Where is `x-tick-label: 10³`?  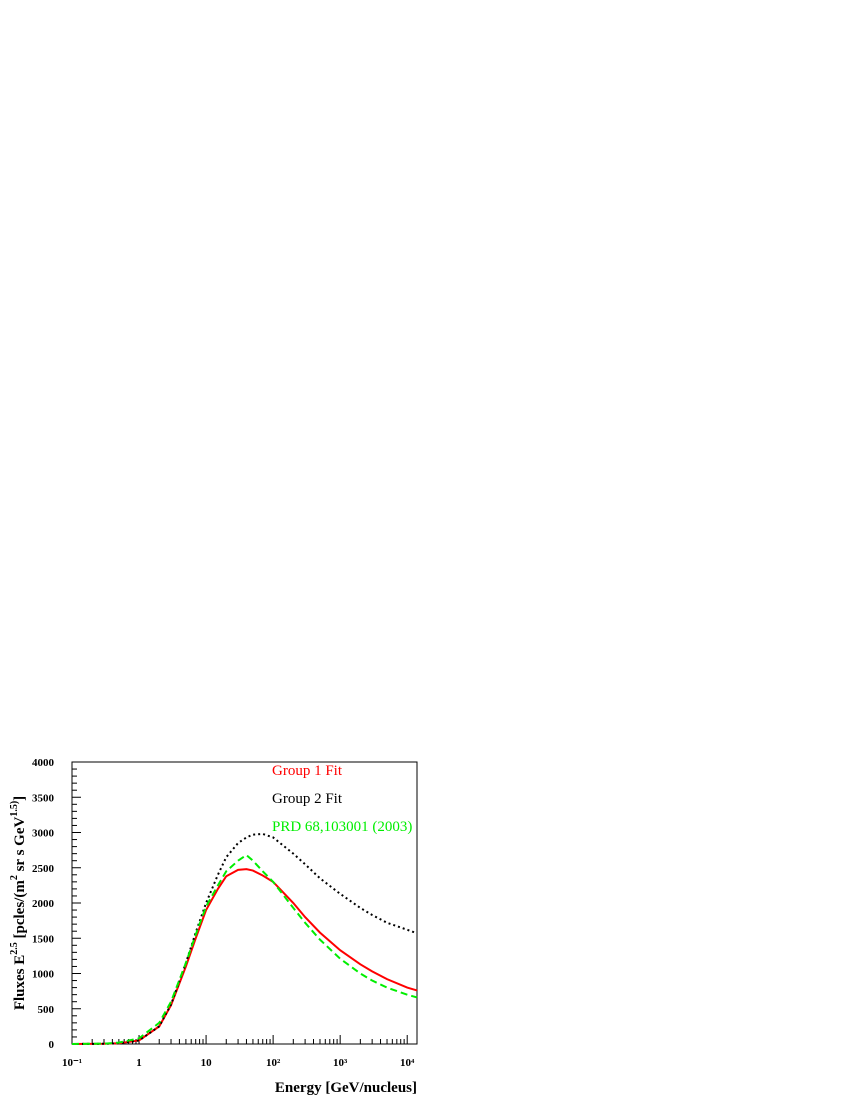
x-tick-label: 10³ is located at coordinates (340, 1063).